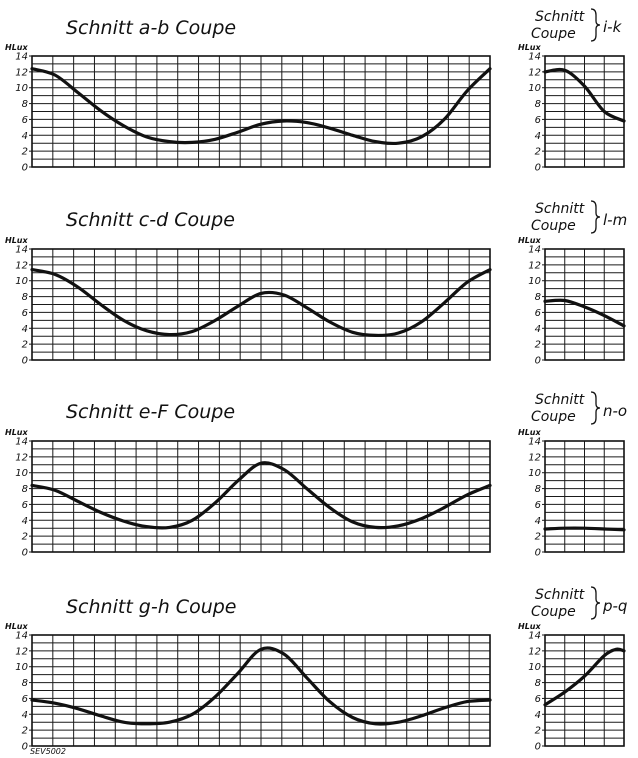 This screenshot has width=638, height=758. I want to click on svg-text: p-q, so click(614, 606).